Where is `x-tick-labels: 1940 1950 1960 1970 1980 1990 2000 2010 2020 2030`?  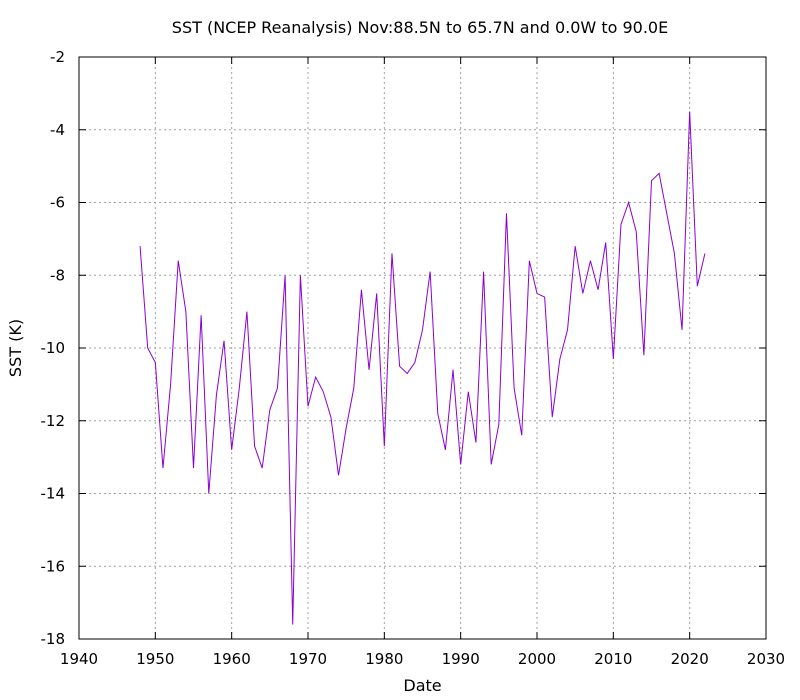
x-tick-labels: 1940 1950 1960 1970 1980 1990 2000 2010 2020 2030 is located at coordinates (422, 659).